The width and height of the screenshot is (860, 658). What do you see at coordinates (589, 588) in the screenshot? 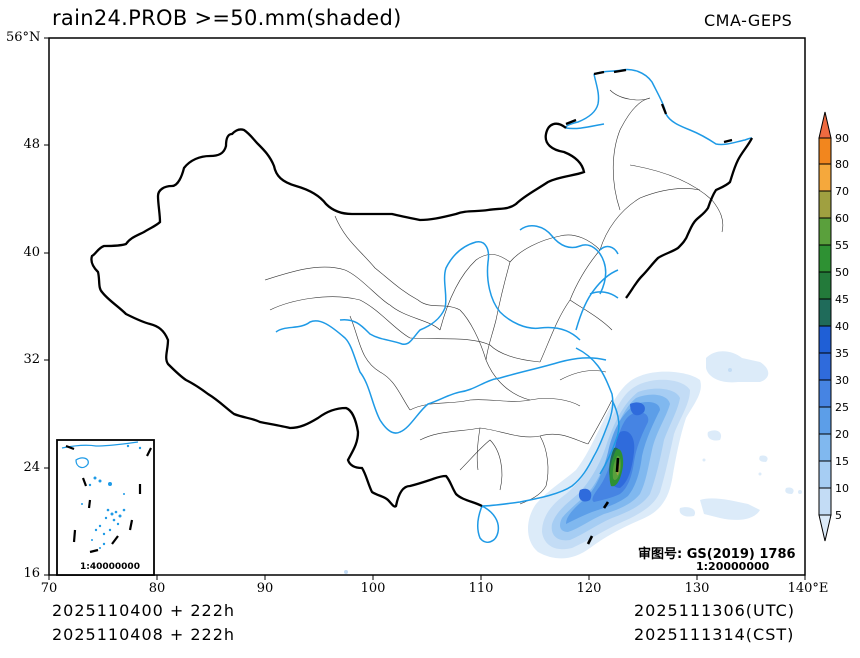
I see `x-tick-120: 120` at bounding box center [589, 588].